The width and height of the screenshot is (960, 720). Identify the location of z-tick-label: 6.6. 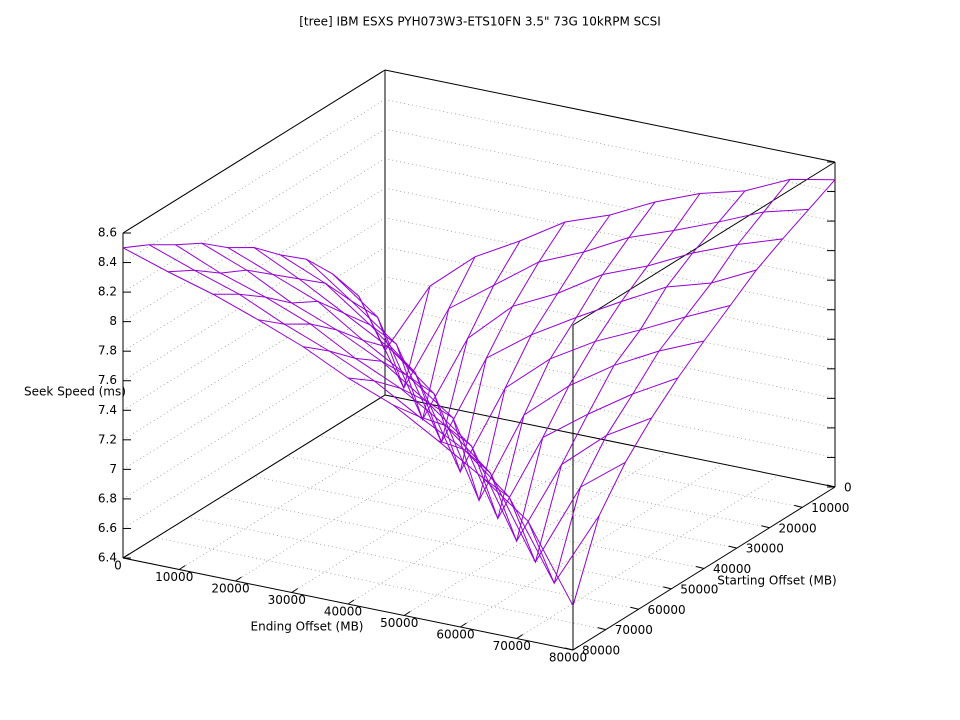
(107, 528).